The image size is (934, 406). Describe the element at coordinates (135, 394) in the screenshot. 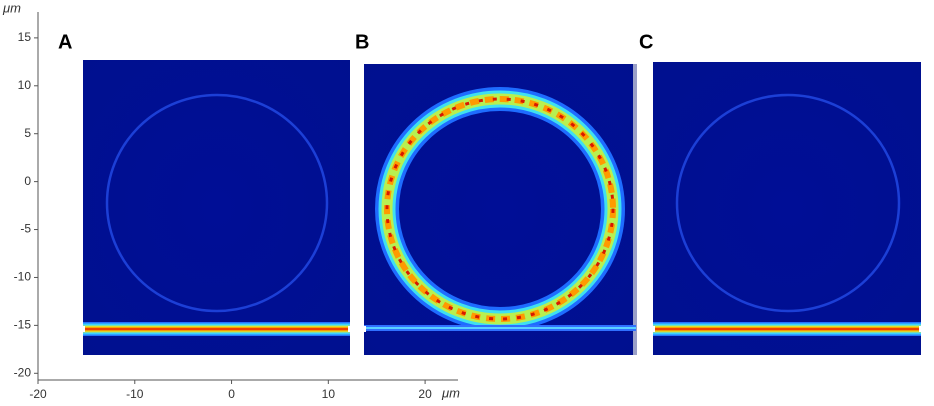

I see `x-tick-label: -10` at that location.